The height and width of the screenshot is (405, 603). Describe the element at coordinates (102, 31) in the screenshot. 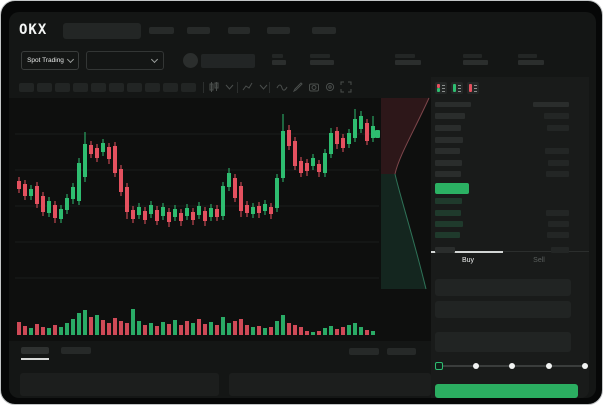

I see `search-input` at that location.